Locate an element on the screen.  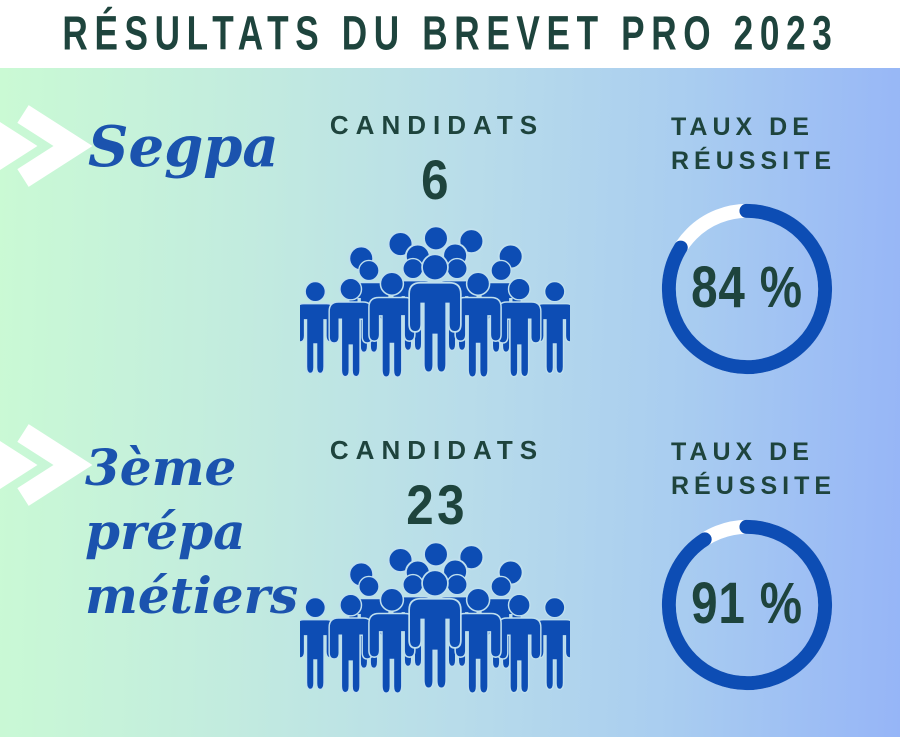
page-title: RÉSULTATS DU BREVET PRO 2023 is located at coordinates (450, 33).